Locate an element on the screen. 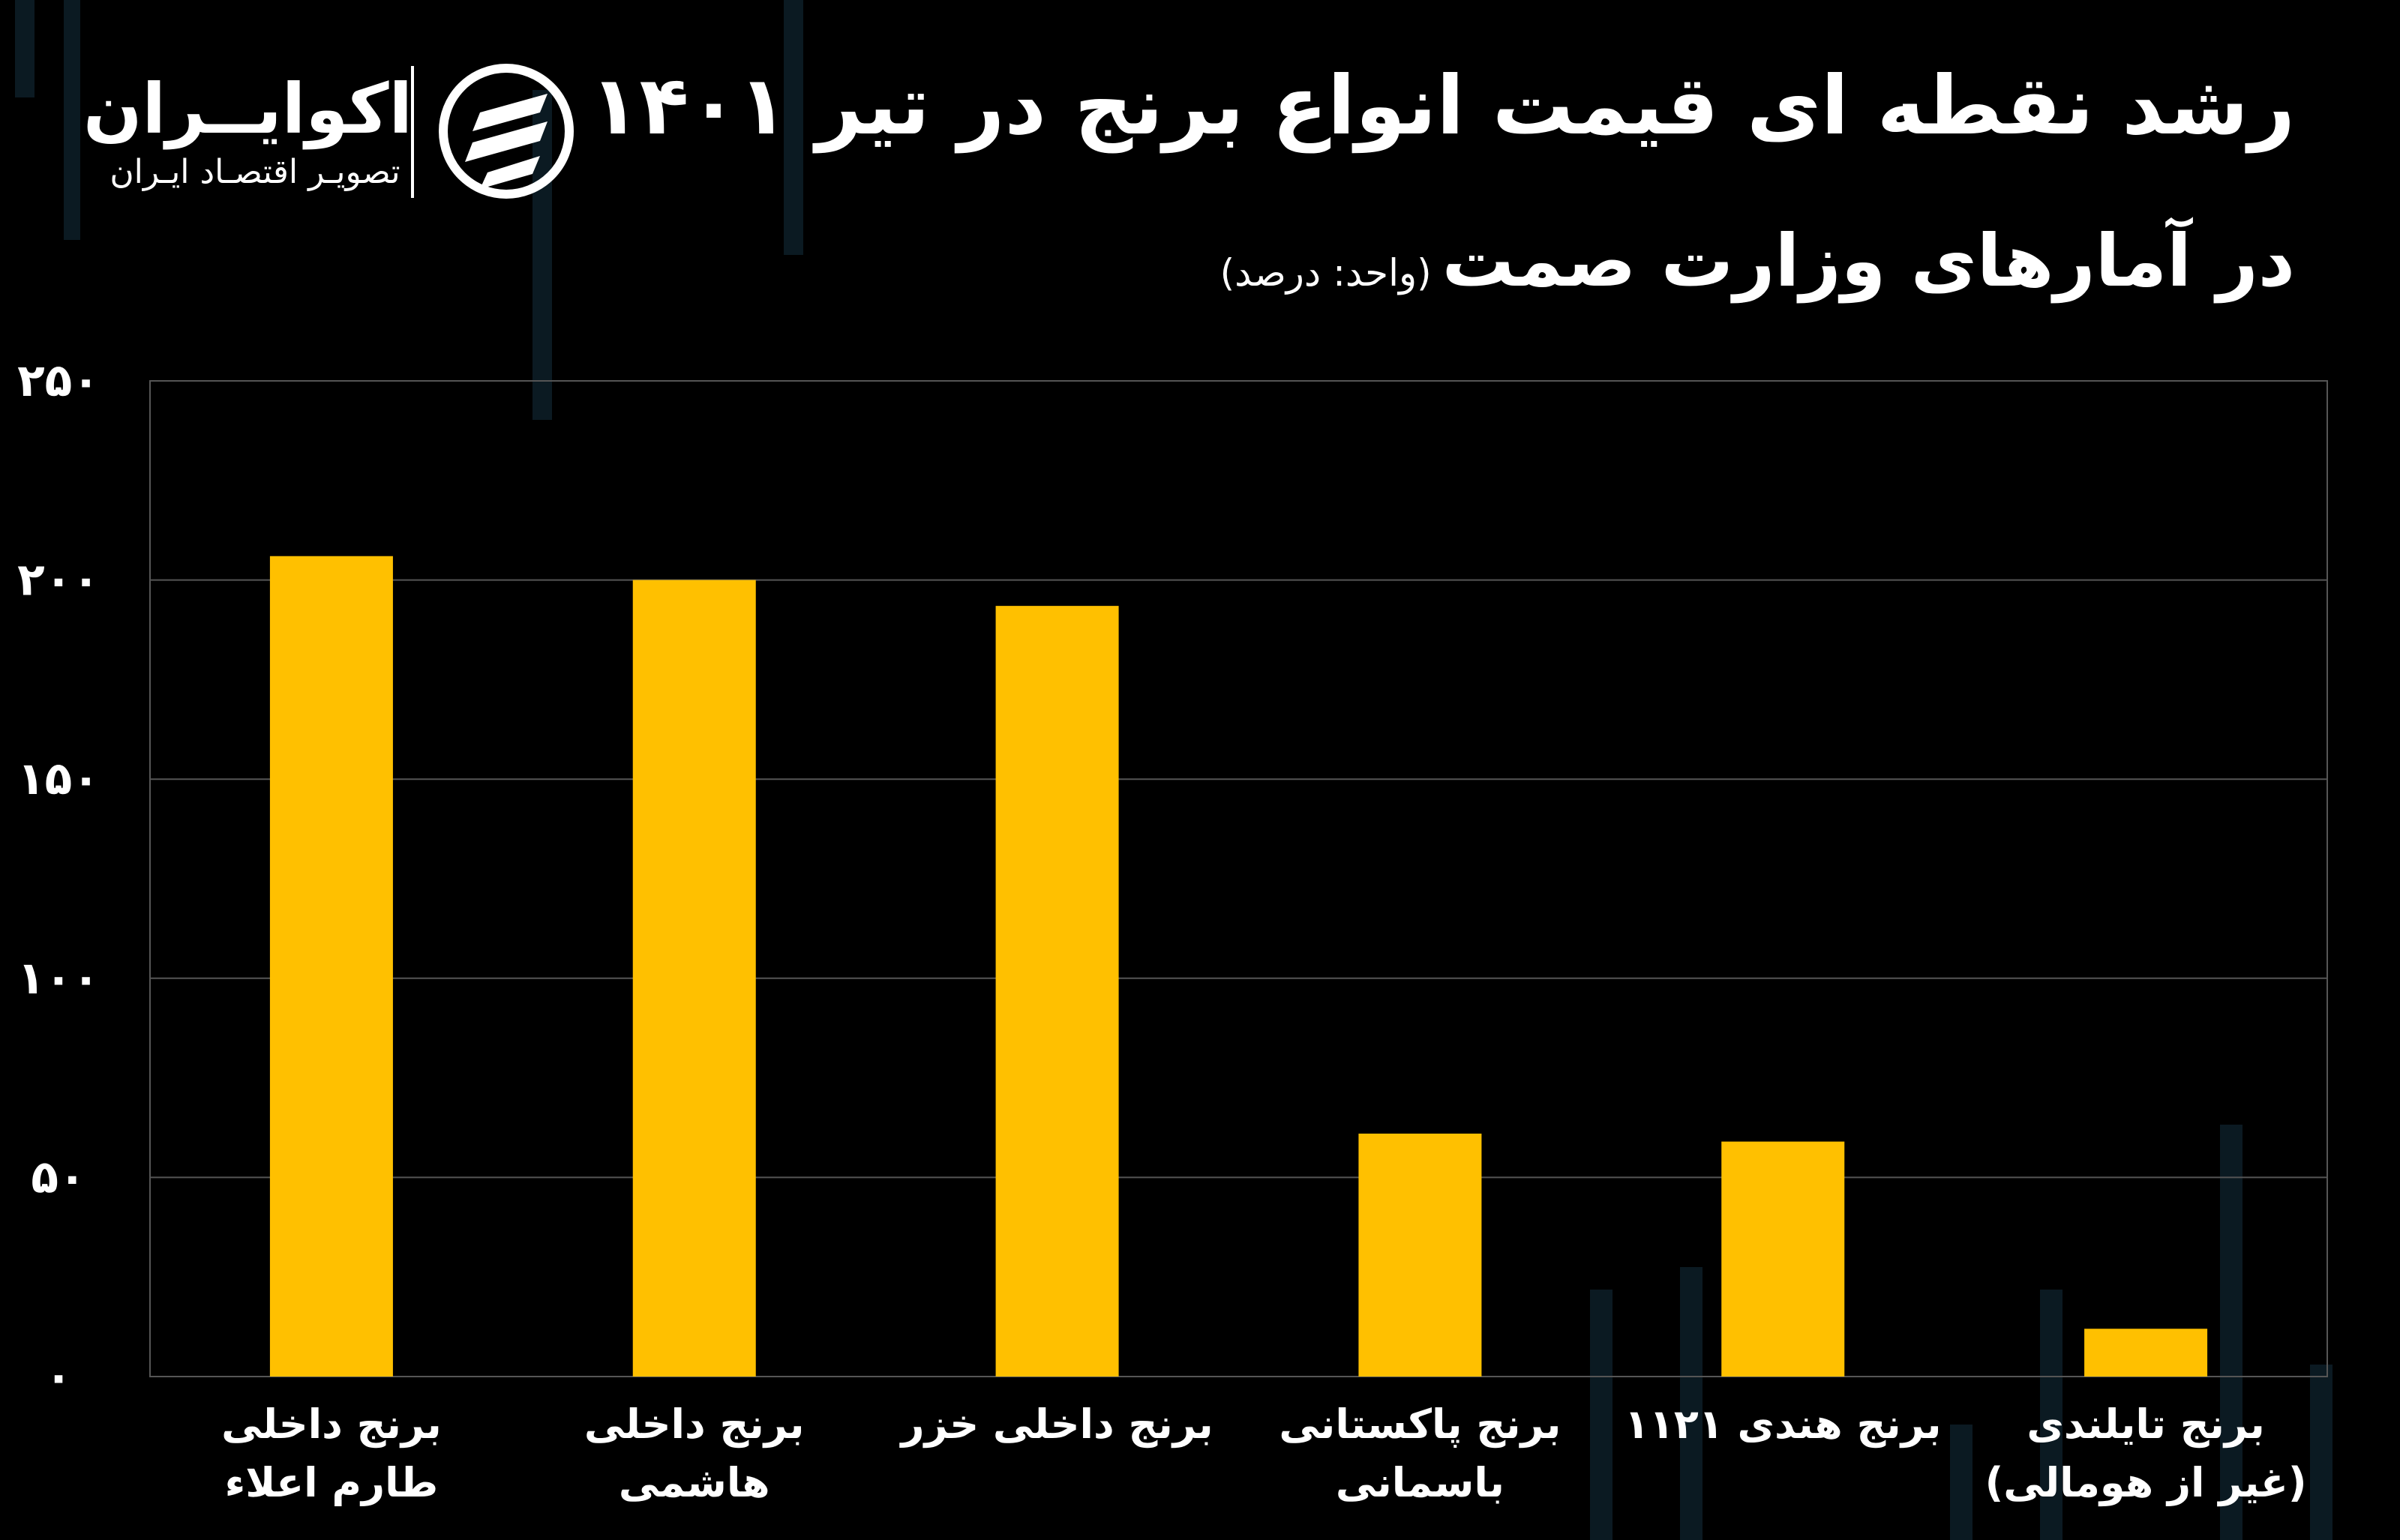  chart-title: رشد نقطه ای قیمت انواع برنج در تیر ۱۴۰۱ is located at coordinates (1442, 106).